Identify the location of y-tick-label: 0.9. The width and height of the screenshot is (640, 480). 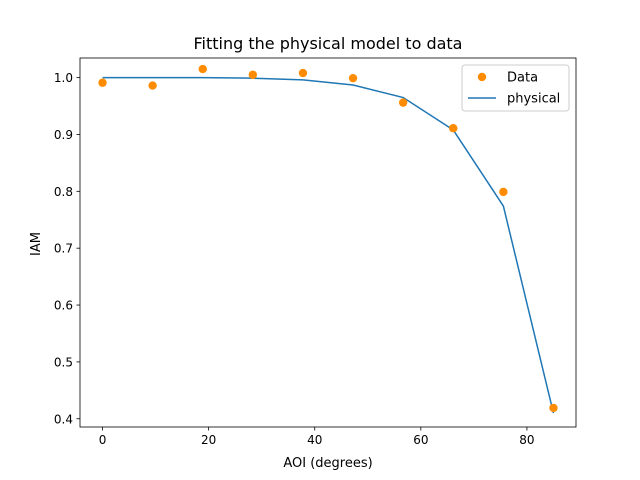
(63, 135).